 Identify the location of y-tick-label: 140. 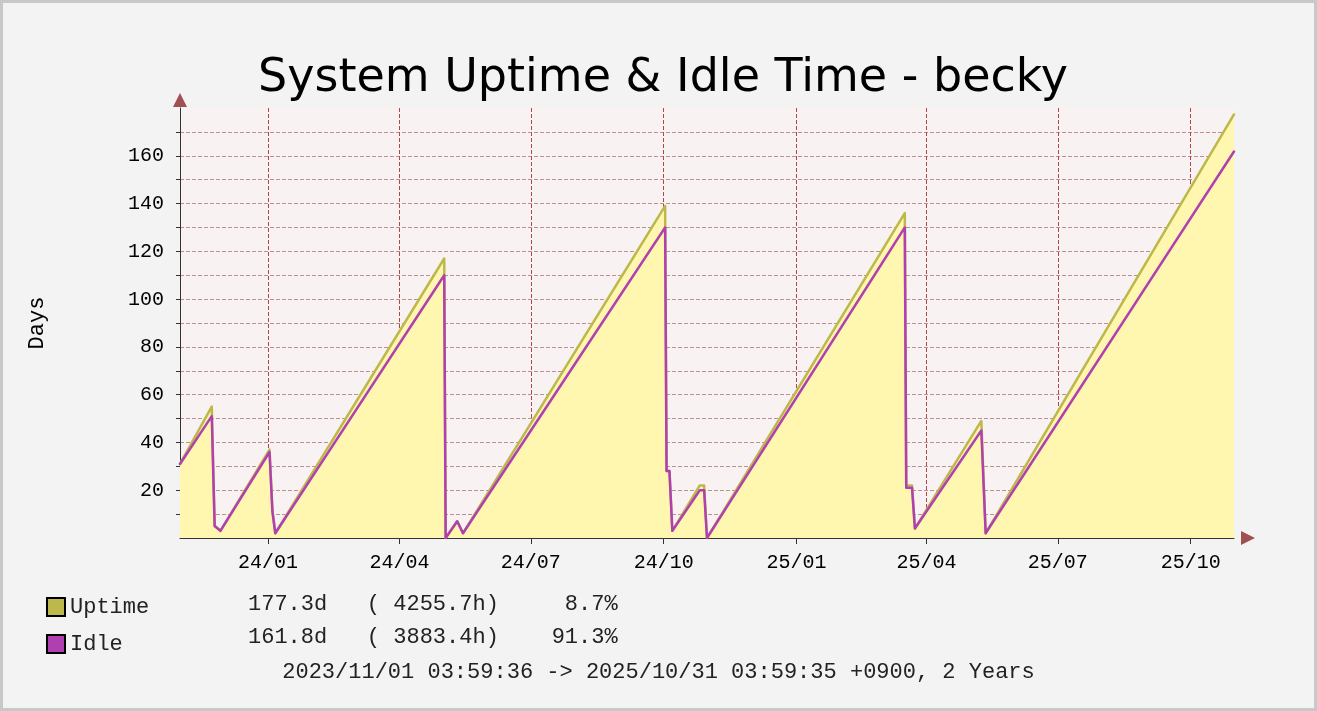
(145, 204).